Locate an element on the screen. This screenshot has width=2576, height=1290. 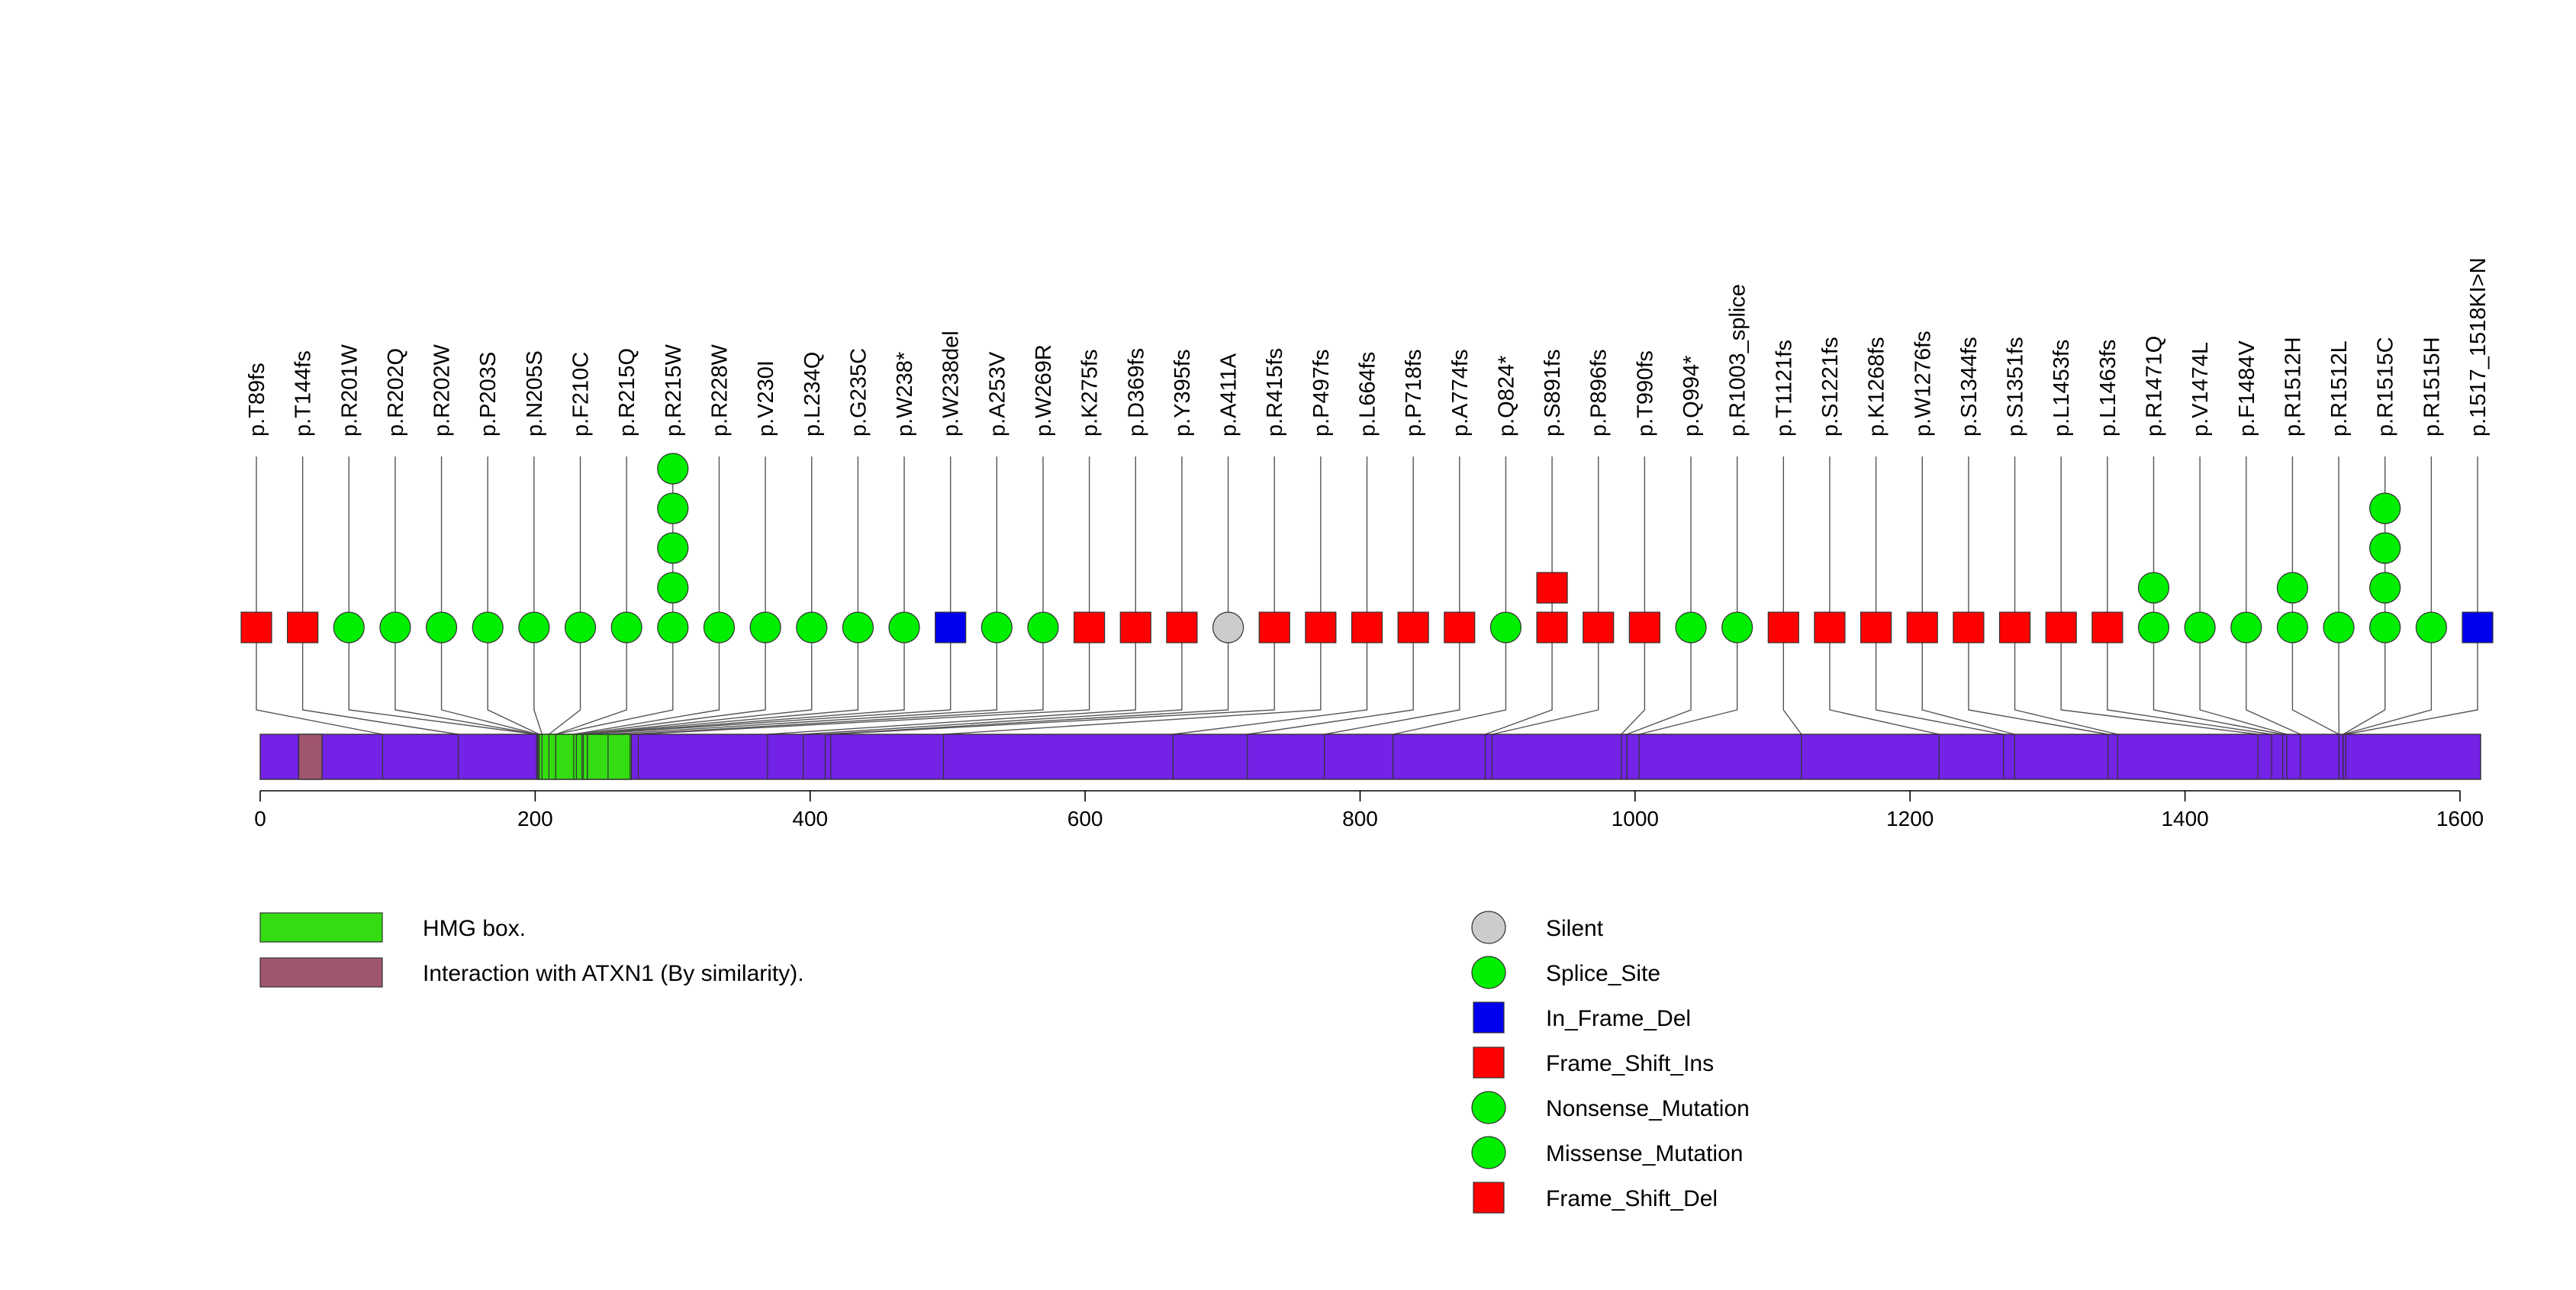
mutation-label: p.A774fs is located at coordinates (1460, 393).